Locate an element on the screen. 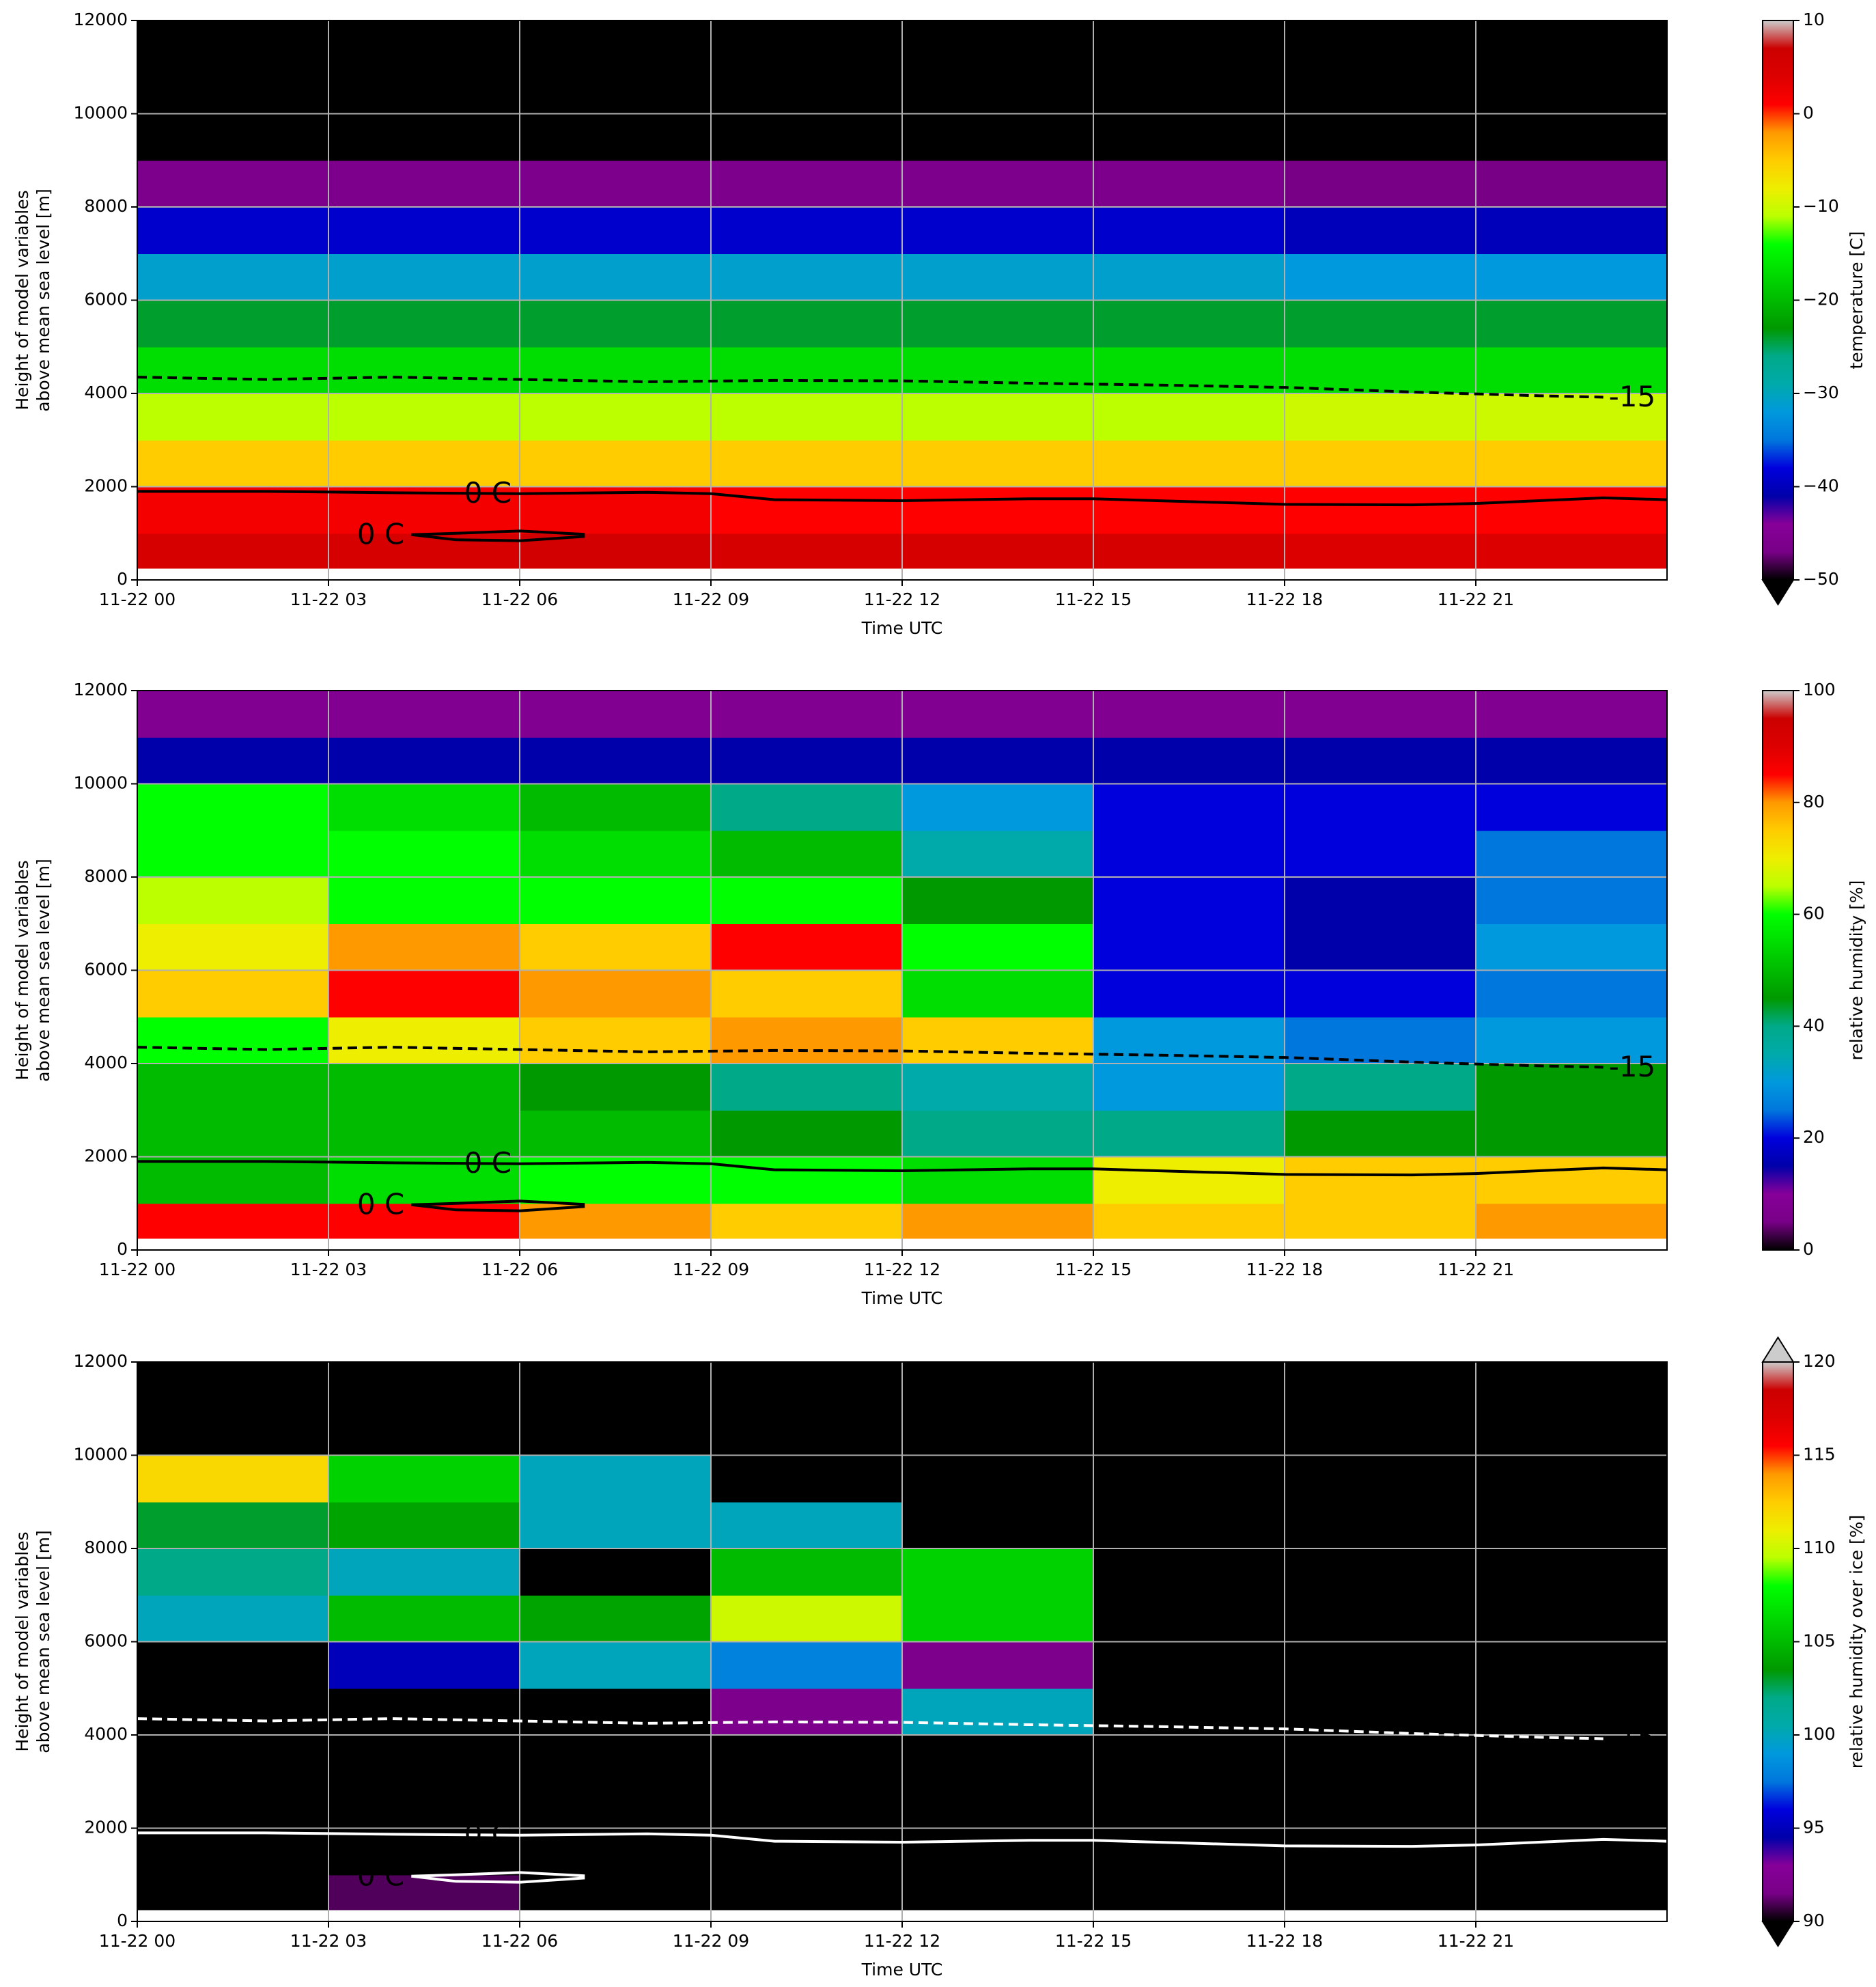 This screenshot has width=1876, height=1987. x-tick-label: 11-22 12 is located at coordinates (902, 1941).